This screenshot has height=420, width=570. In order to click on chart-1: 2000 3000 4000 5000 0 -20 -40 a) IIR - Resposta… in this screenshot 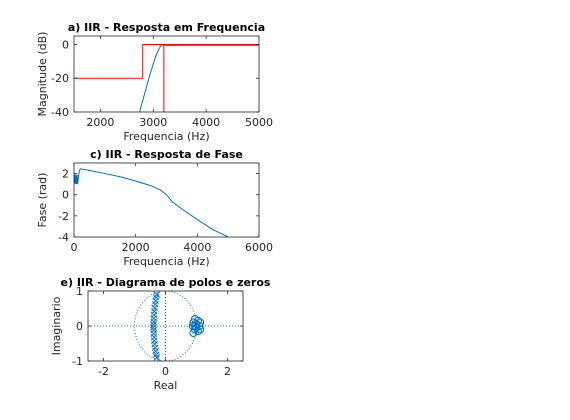, I will do `click(154, 82)`.